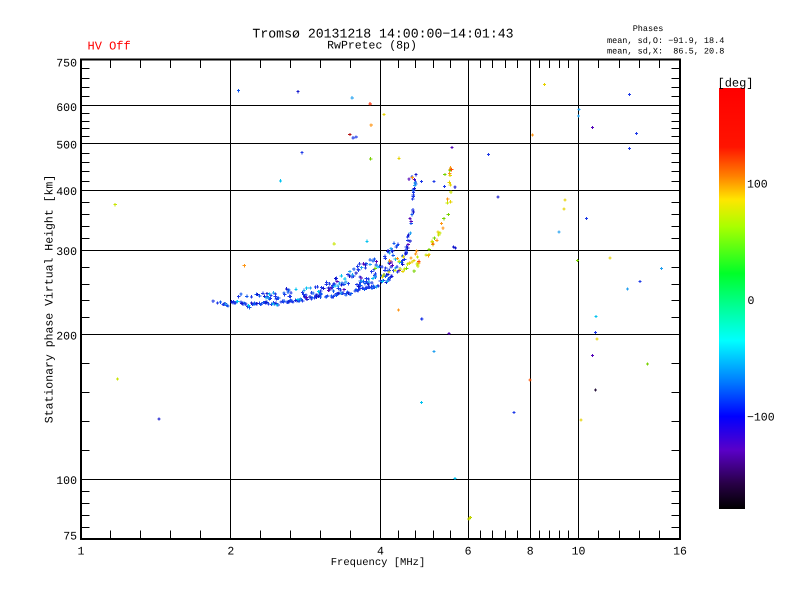 The width and height of the screenshot is (800, 600). Describe the element at coordinates (530, 552) in the screenshot. I see `svg-text: 8` at that location.